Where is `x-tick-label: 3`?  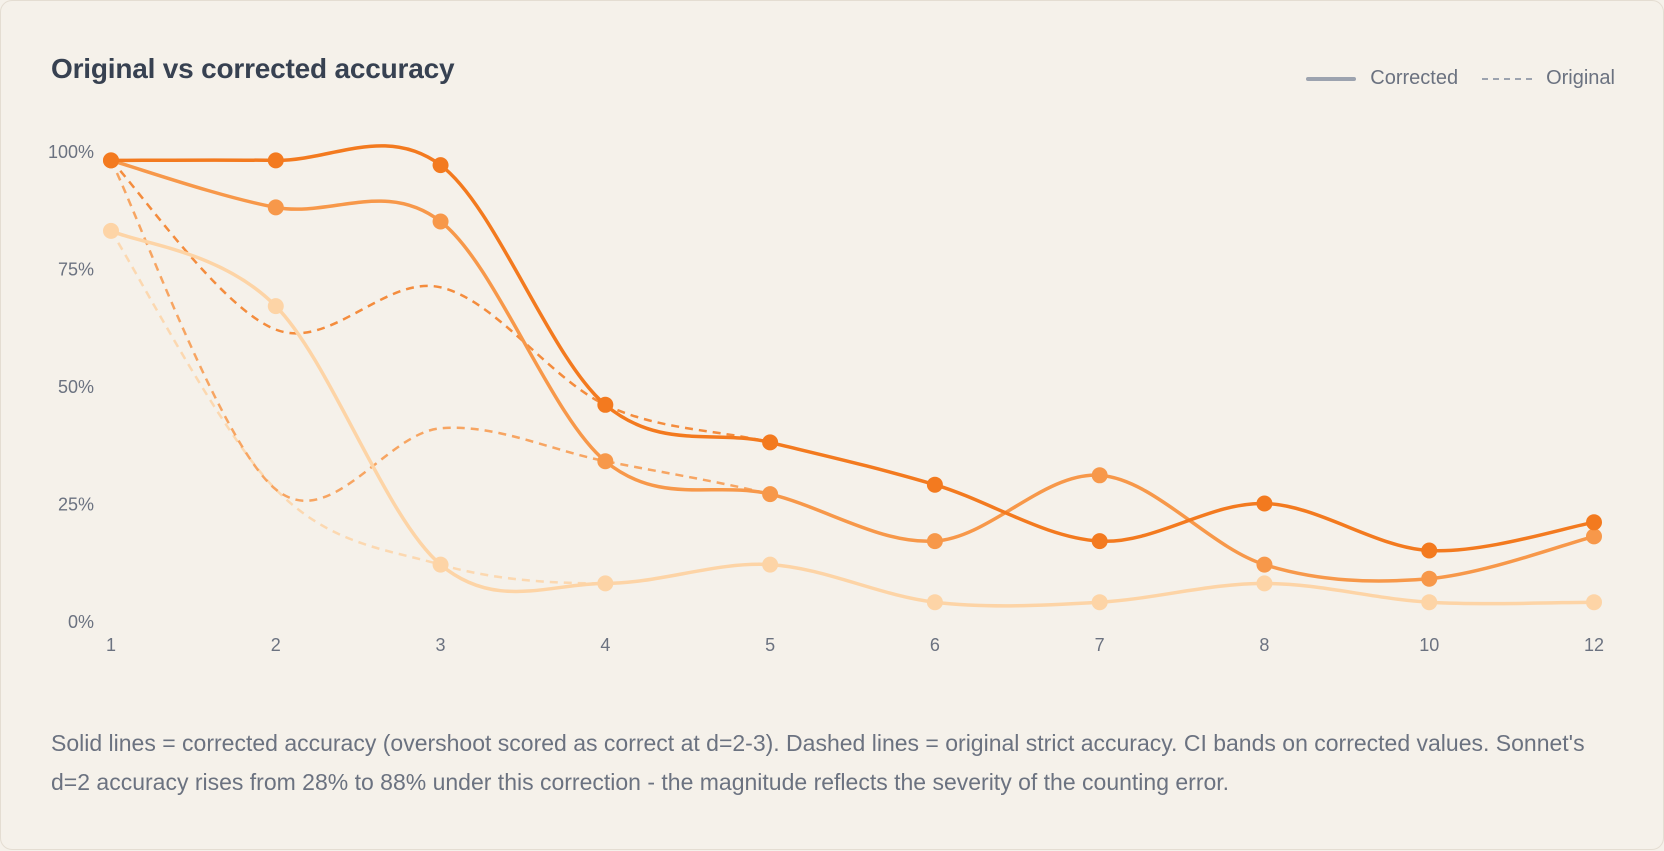
x-tick-label: 3 is located at coordinates (441, 645).